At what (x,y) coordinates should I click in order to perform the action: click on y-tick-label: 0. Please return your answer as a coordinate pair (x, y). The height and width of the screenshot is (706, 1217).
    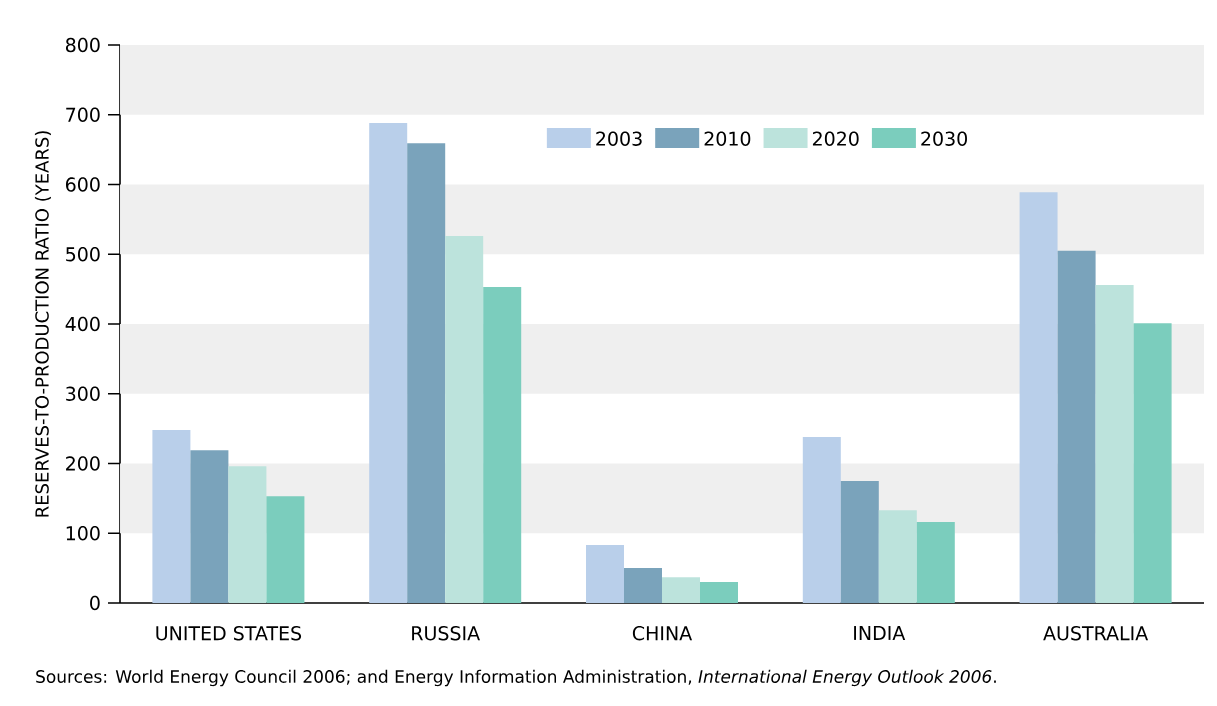
    Looking at the image, I should click on (95, 603).